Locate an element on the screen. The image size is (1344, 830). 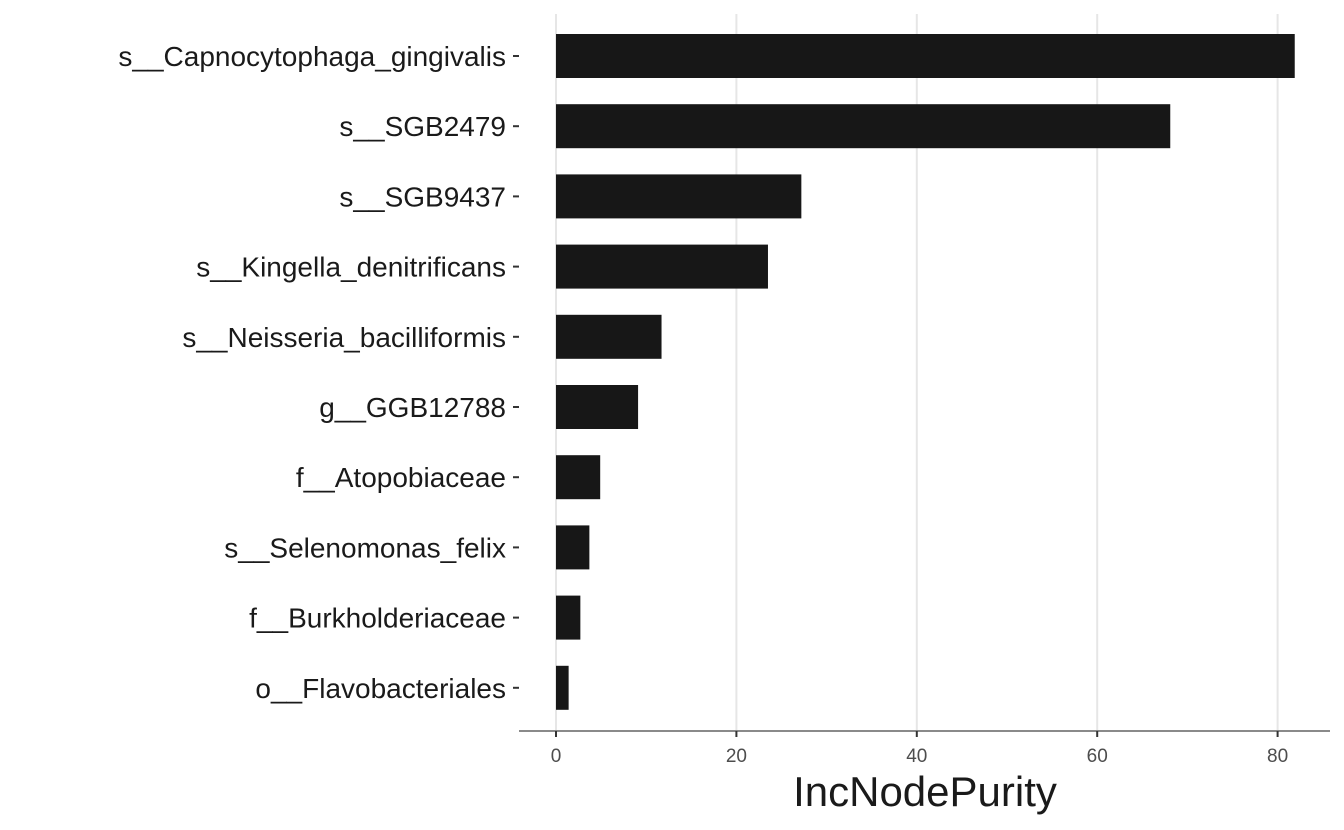
category-label: s__SGB2479 is located at coordinates (422, 126).